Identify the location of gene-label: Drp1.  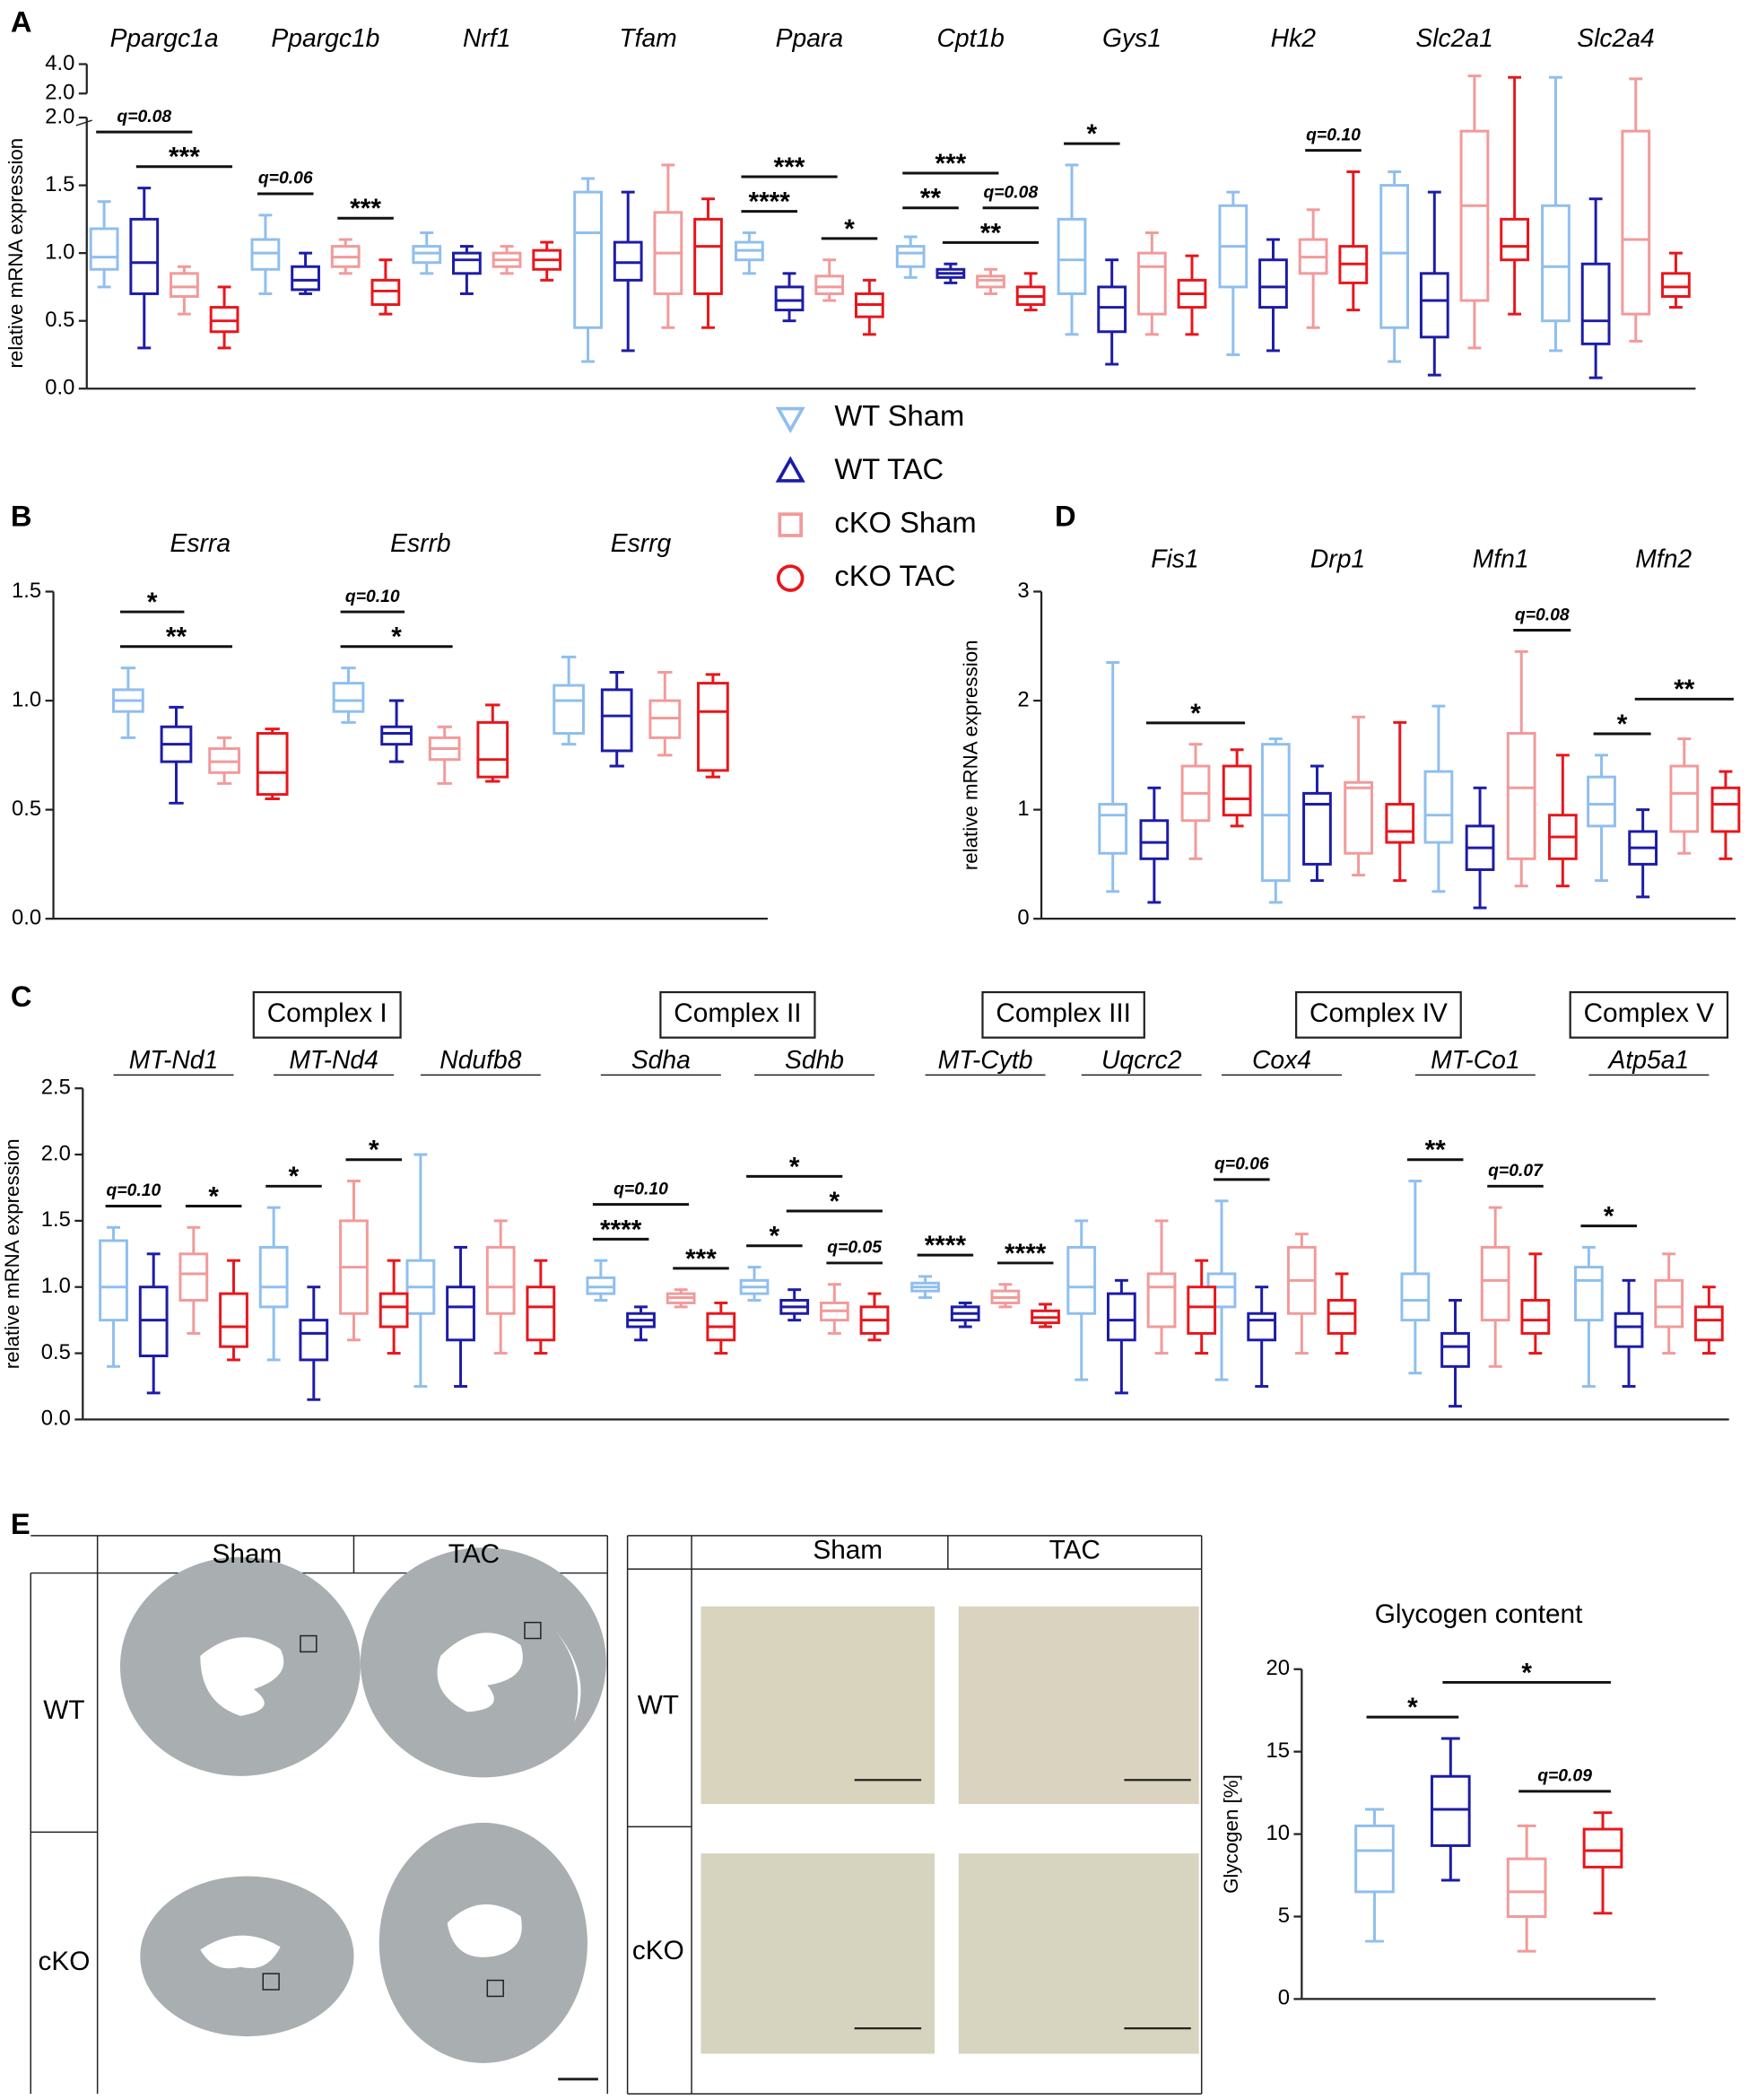
(1337, 559).